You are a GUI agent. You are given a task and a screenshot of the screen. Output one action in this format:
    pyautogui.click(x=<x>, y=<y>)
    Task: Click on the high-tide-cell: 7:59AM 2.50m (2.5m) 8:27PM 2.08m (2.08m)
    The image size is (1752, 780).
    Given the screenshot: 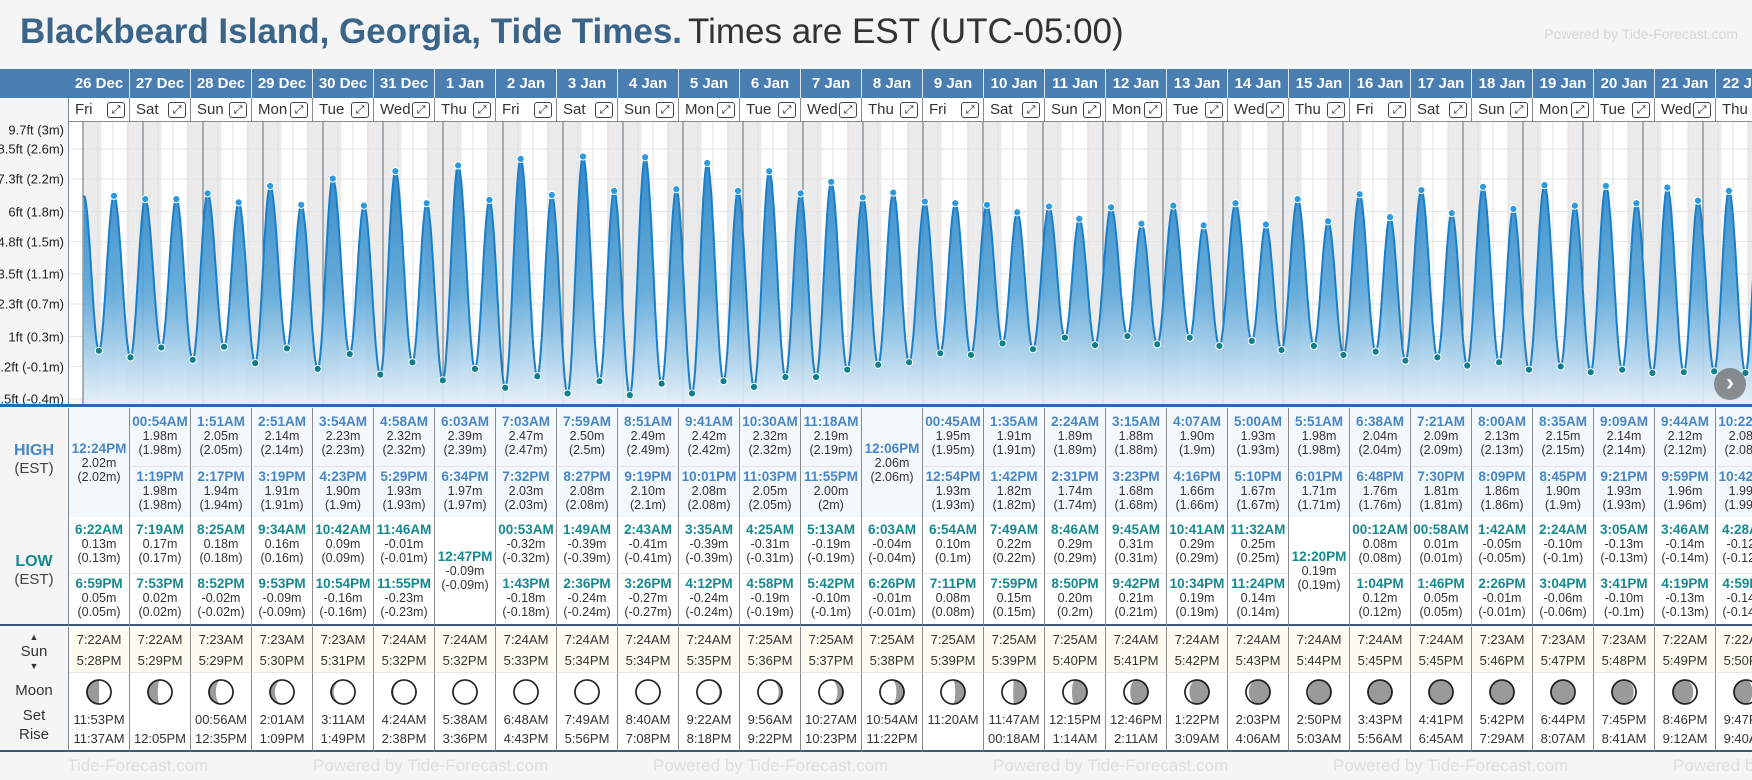 What is the action you would take?
    pyautogui.click(x=587, y=462)
    